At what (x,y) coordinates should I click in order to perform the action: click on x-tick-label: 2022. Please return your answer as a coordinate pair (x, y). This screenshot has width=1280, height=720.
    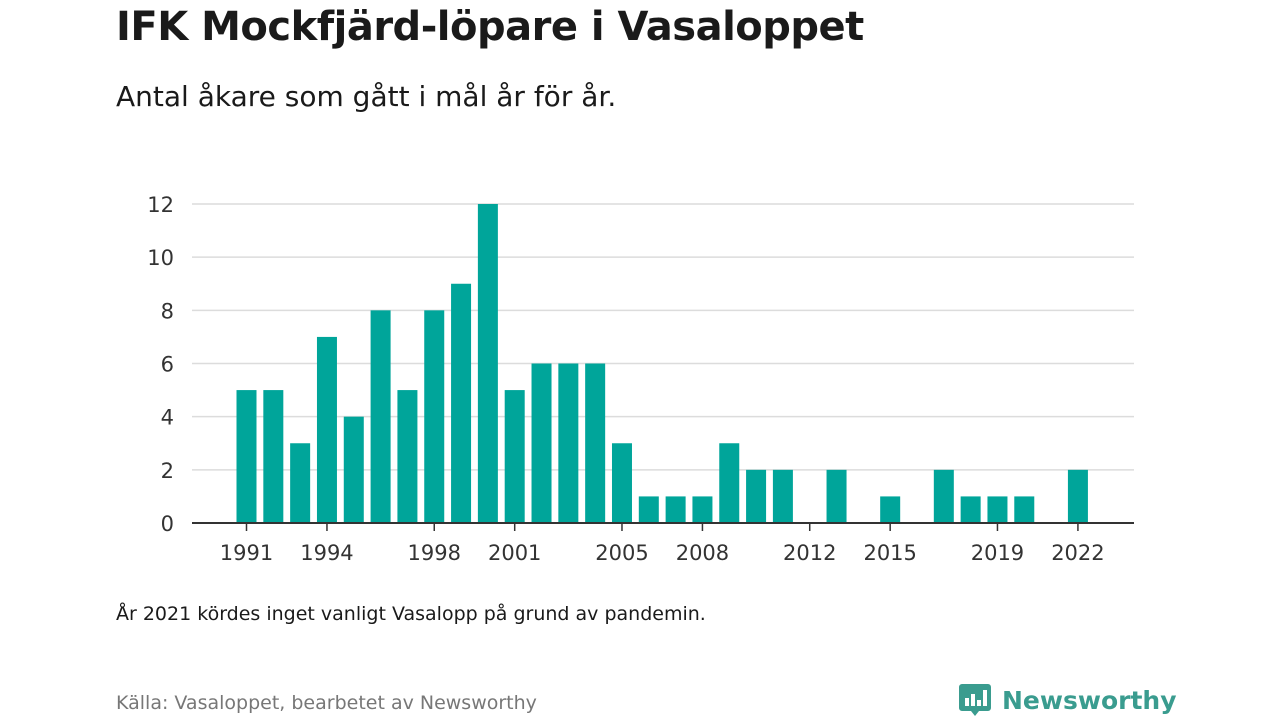
    Looking at the image, I should click on (1077, 553).